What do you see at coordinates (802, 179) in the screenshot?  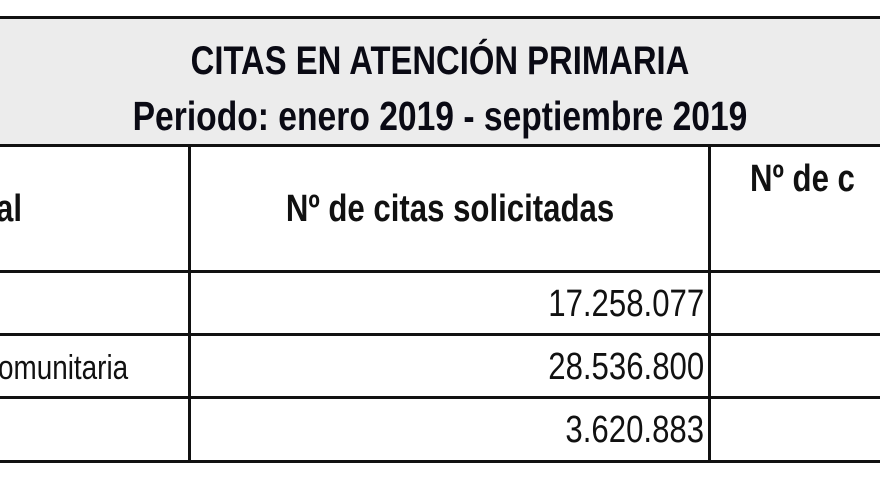 I see `column-header-3: Nº de c` at bounding box center [802, 179].